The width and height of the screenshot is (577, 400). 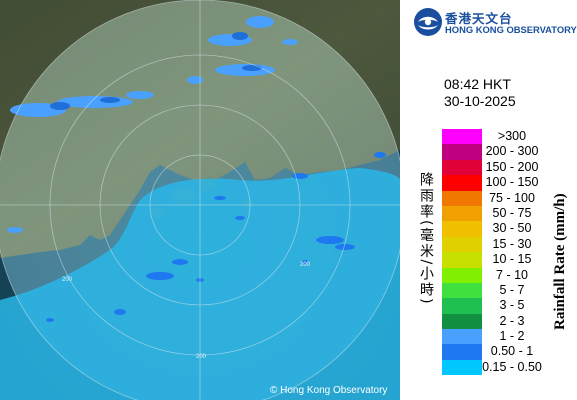 I want to click on legend-label: 3 - 5, so click(x=512, y=305).